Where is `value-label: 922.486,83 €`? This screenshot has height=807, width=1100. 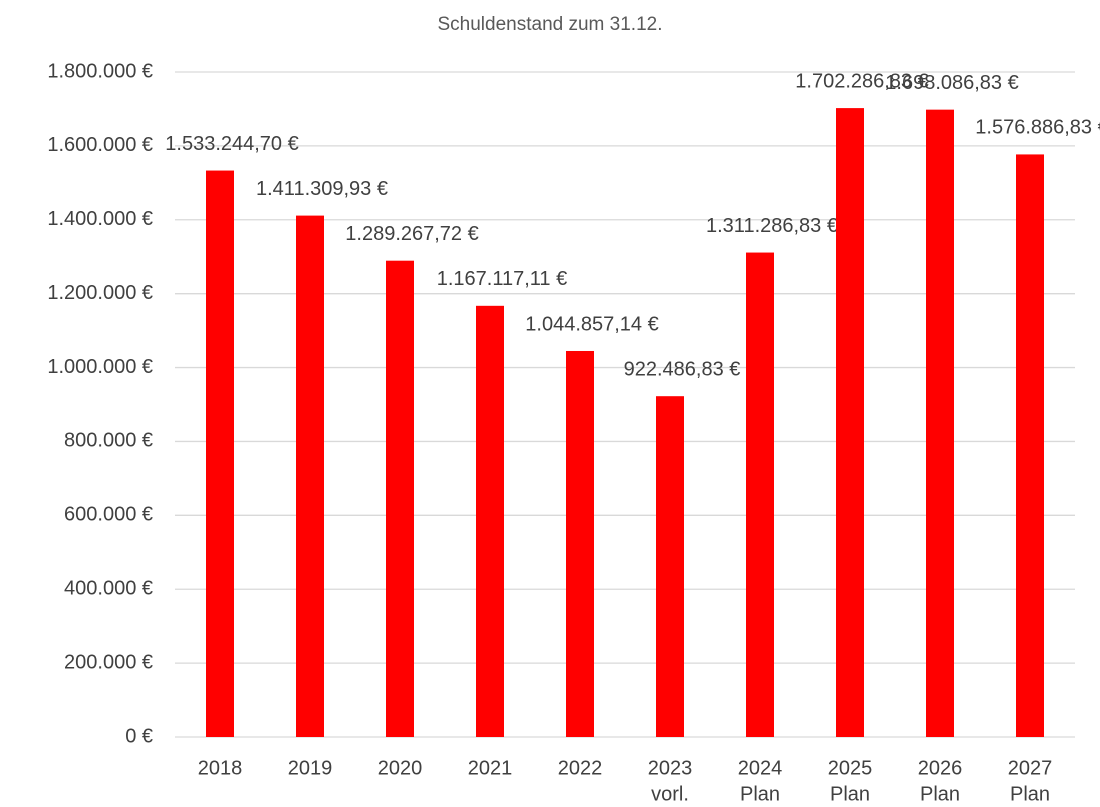
value-label: 922.486,83 € is located at coordinates (682, 369).